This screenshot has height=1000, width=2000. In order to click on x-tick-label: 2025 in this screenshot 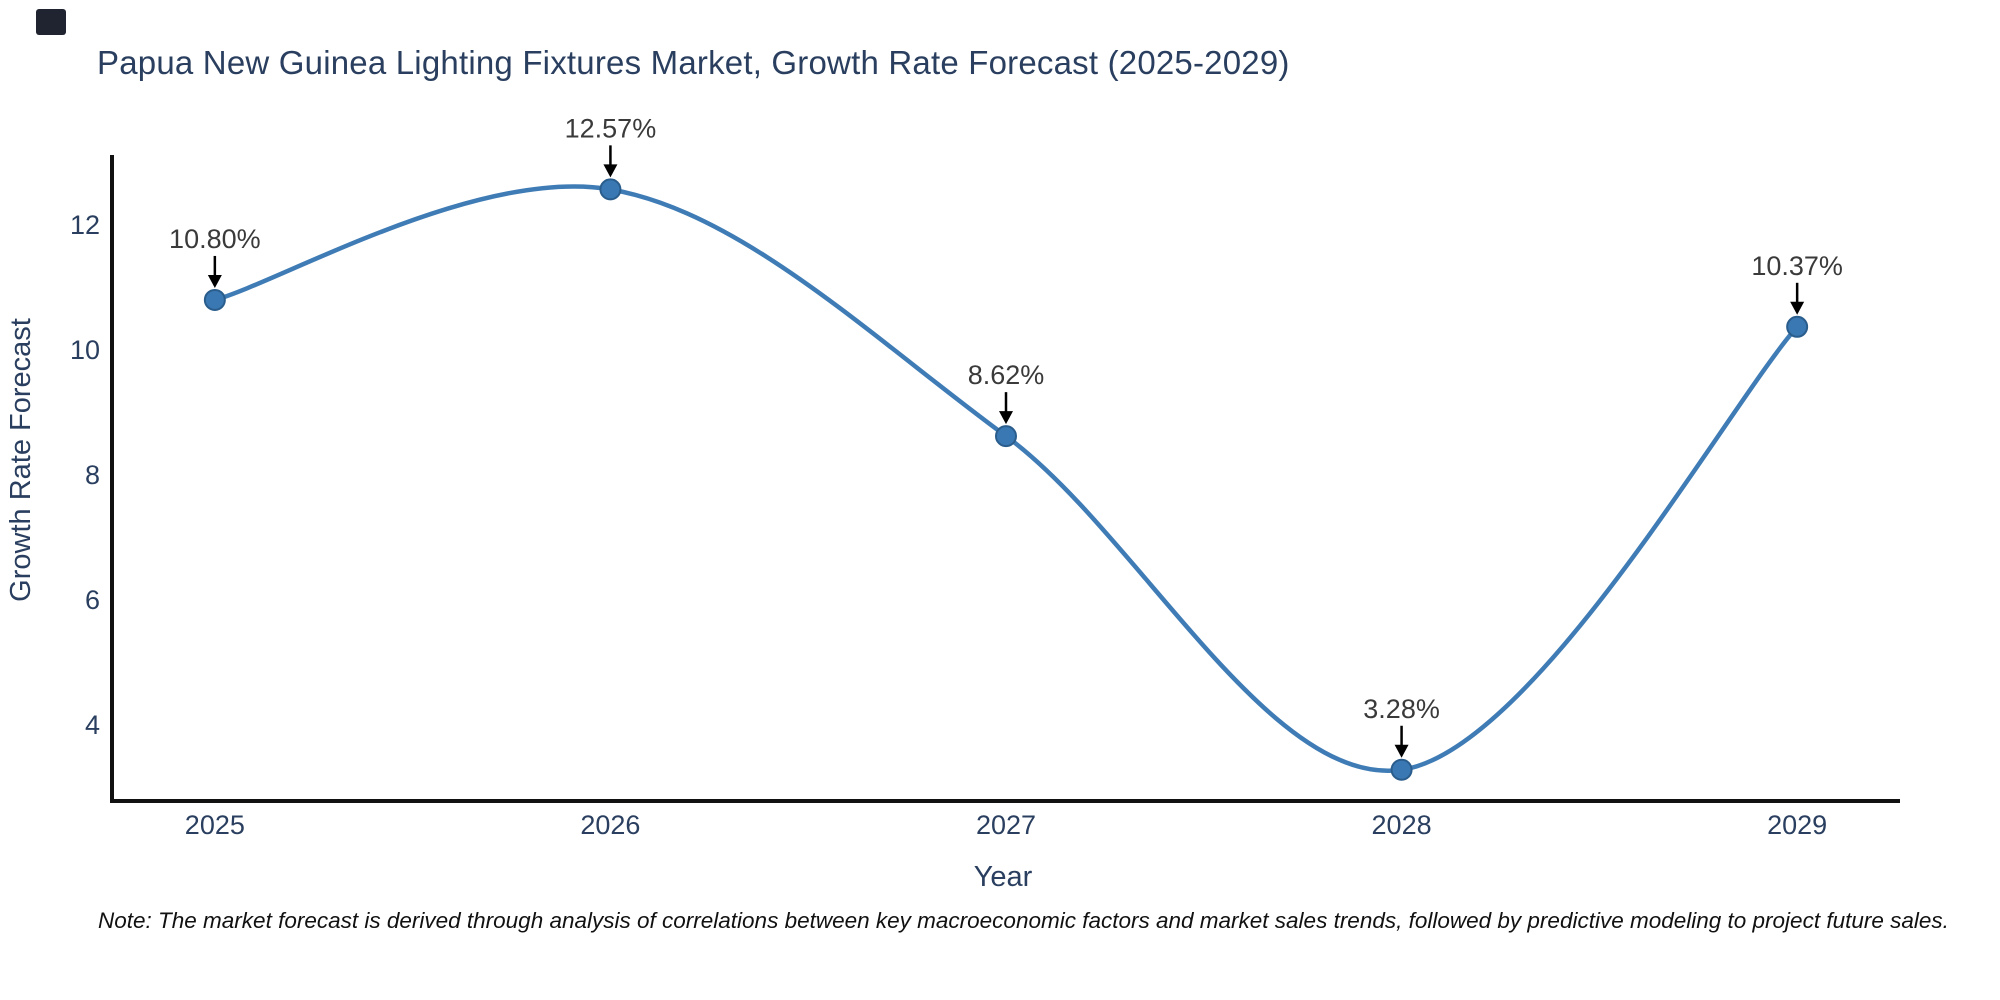, I will do `click(215, 825)`.